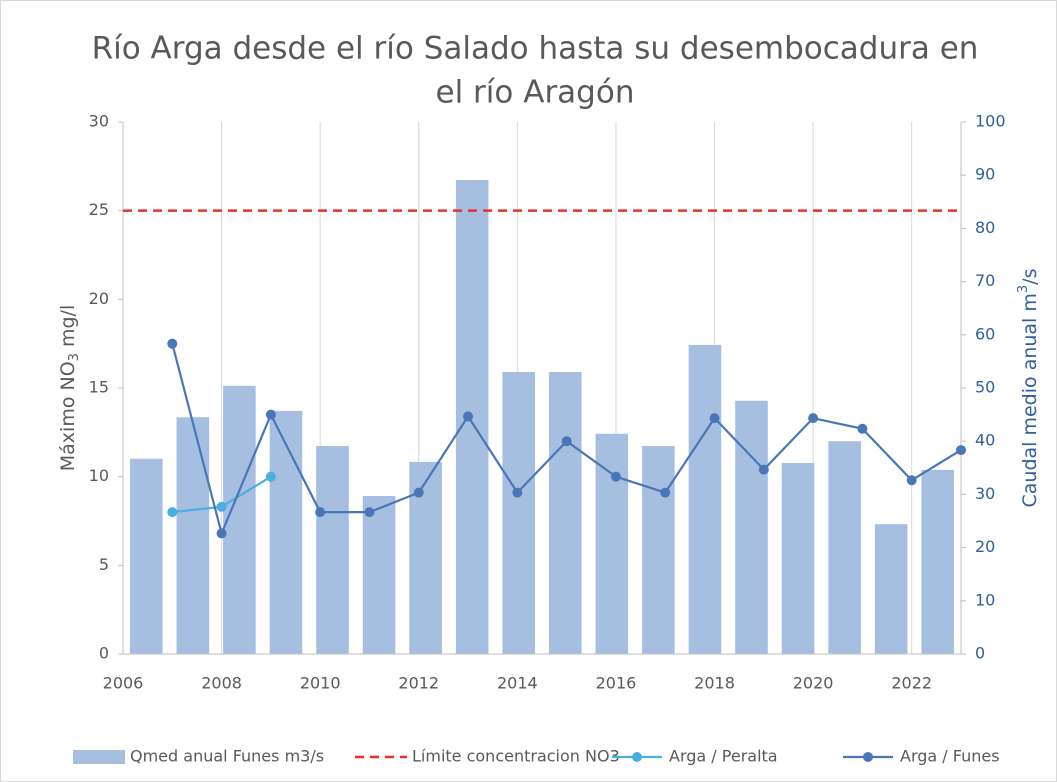 Image resolution: width=1057 pixels, height=782 pixels. What do you see at coordinates (227, 756) in the screenshot?
I see `legend-label: Qmed anual Funes m3/s` at bounding box center [227, 756].